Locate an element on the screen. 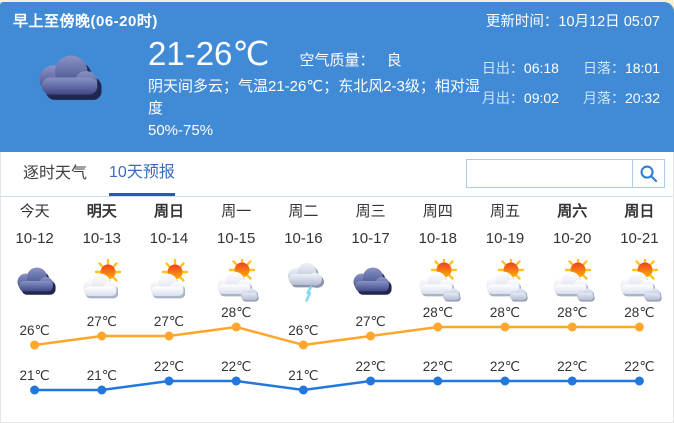 Image resolution: width=674 pixels, height=423 pixels. day-date: 10-15 is located at coordinates (236, 238).